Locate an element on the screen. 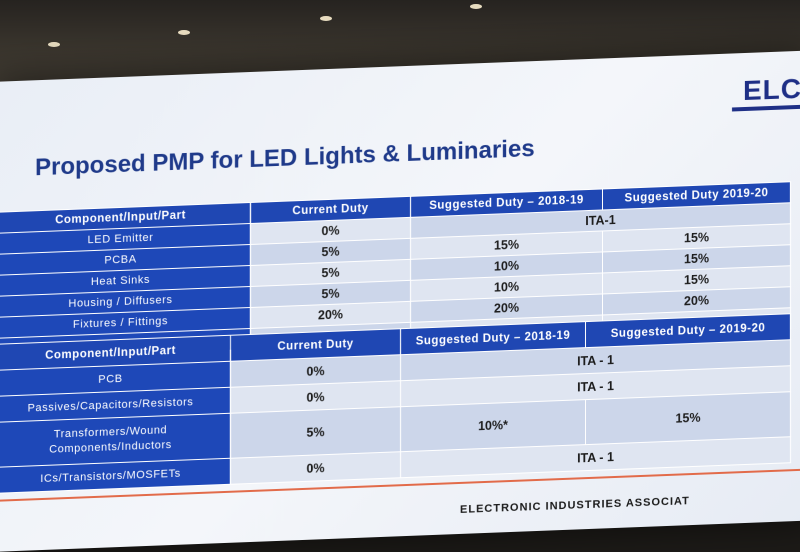 This screenshot has width=800, height=552. slide-title: Proposed PMP for LED Lights & Luminaries is located at coordinates (285, 158).